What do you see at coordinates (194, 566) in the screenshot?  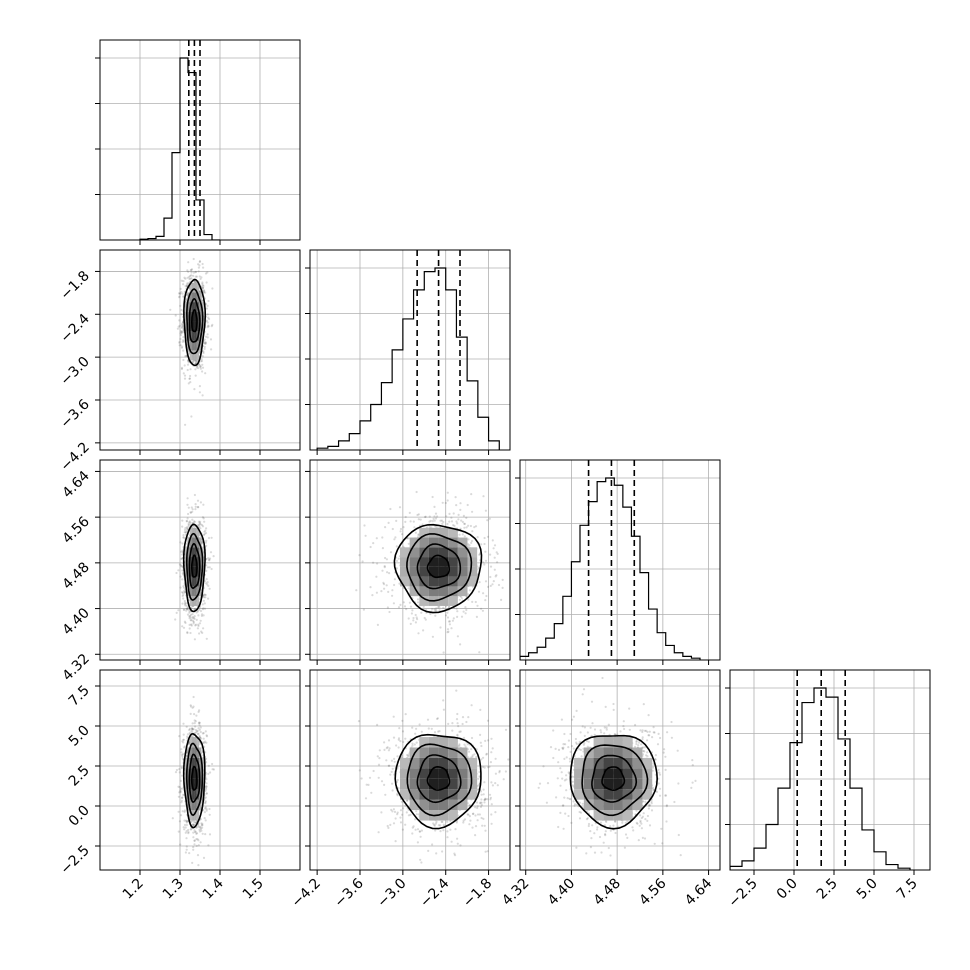 I see `density-cells` at bounding box center [194, 566].